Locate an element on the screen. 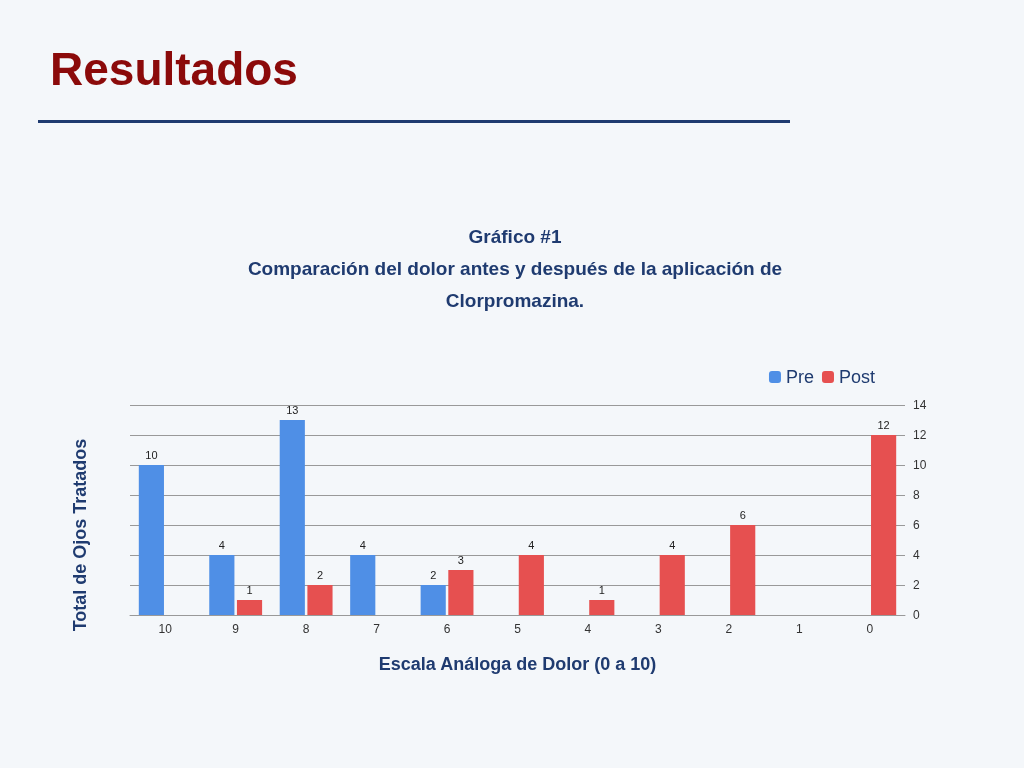 Image resolution: width=1024 pixels, height=768 pixels. x-tick-label: 7 is located at coordinates (377, 629).